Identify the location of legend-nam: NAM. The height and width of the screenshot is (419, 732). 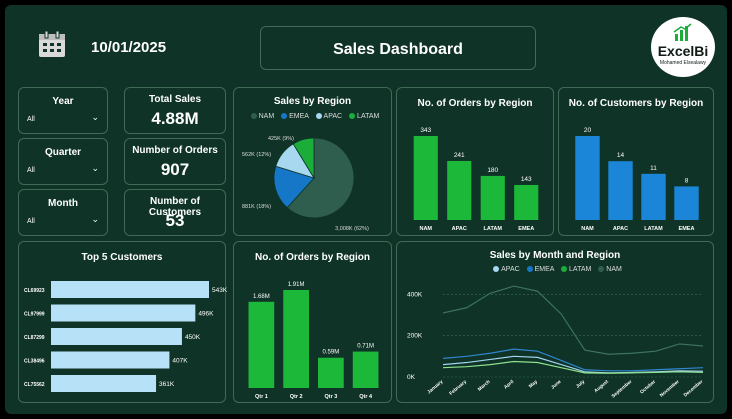
(266, 116).